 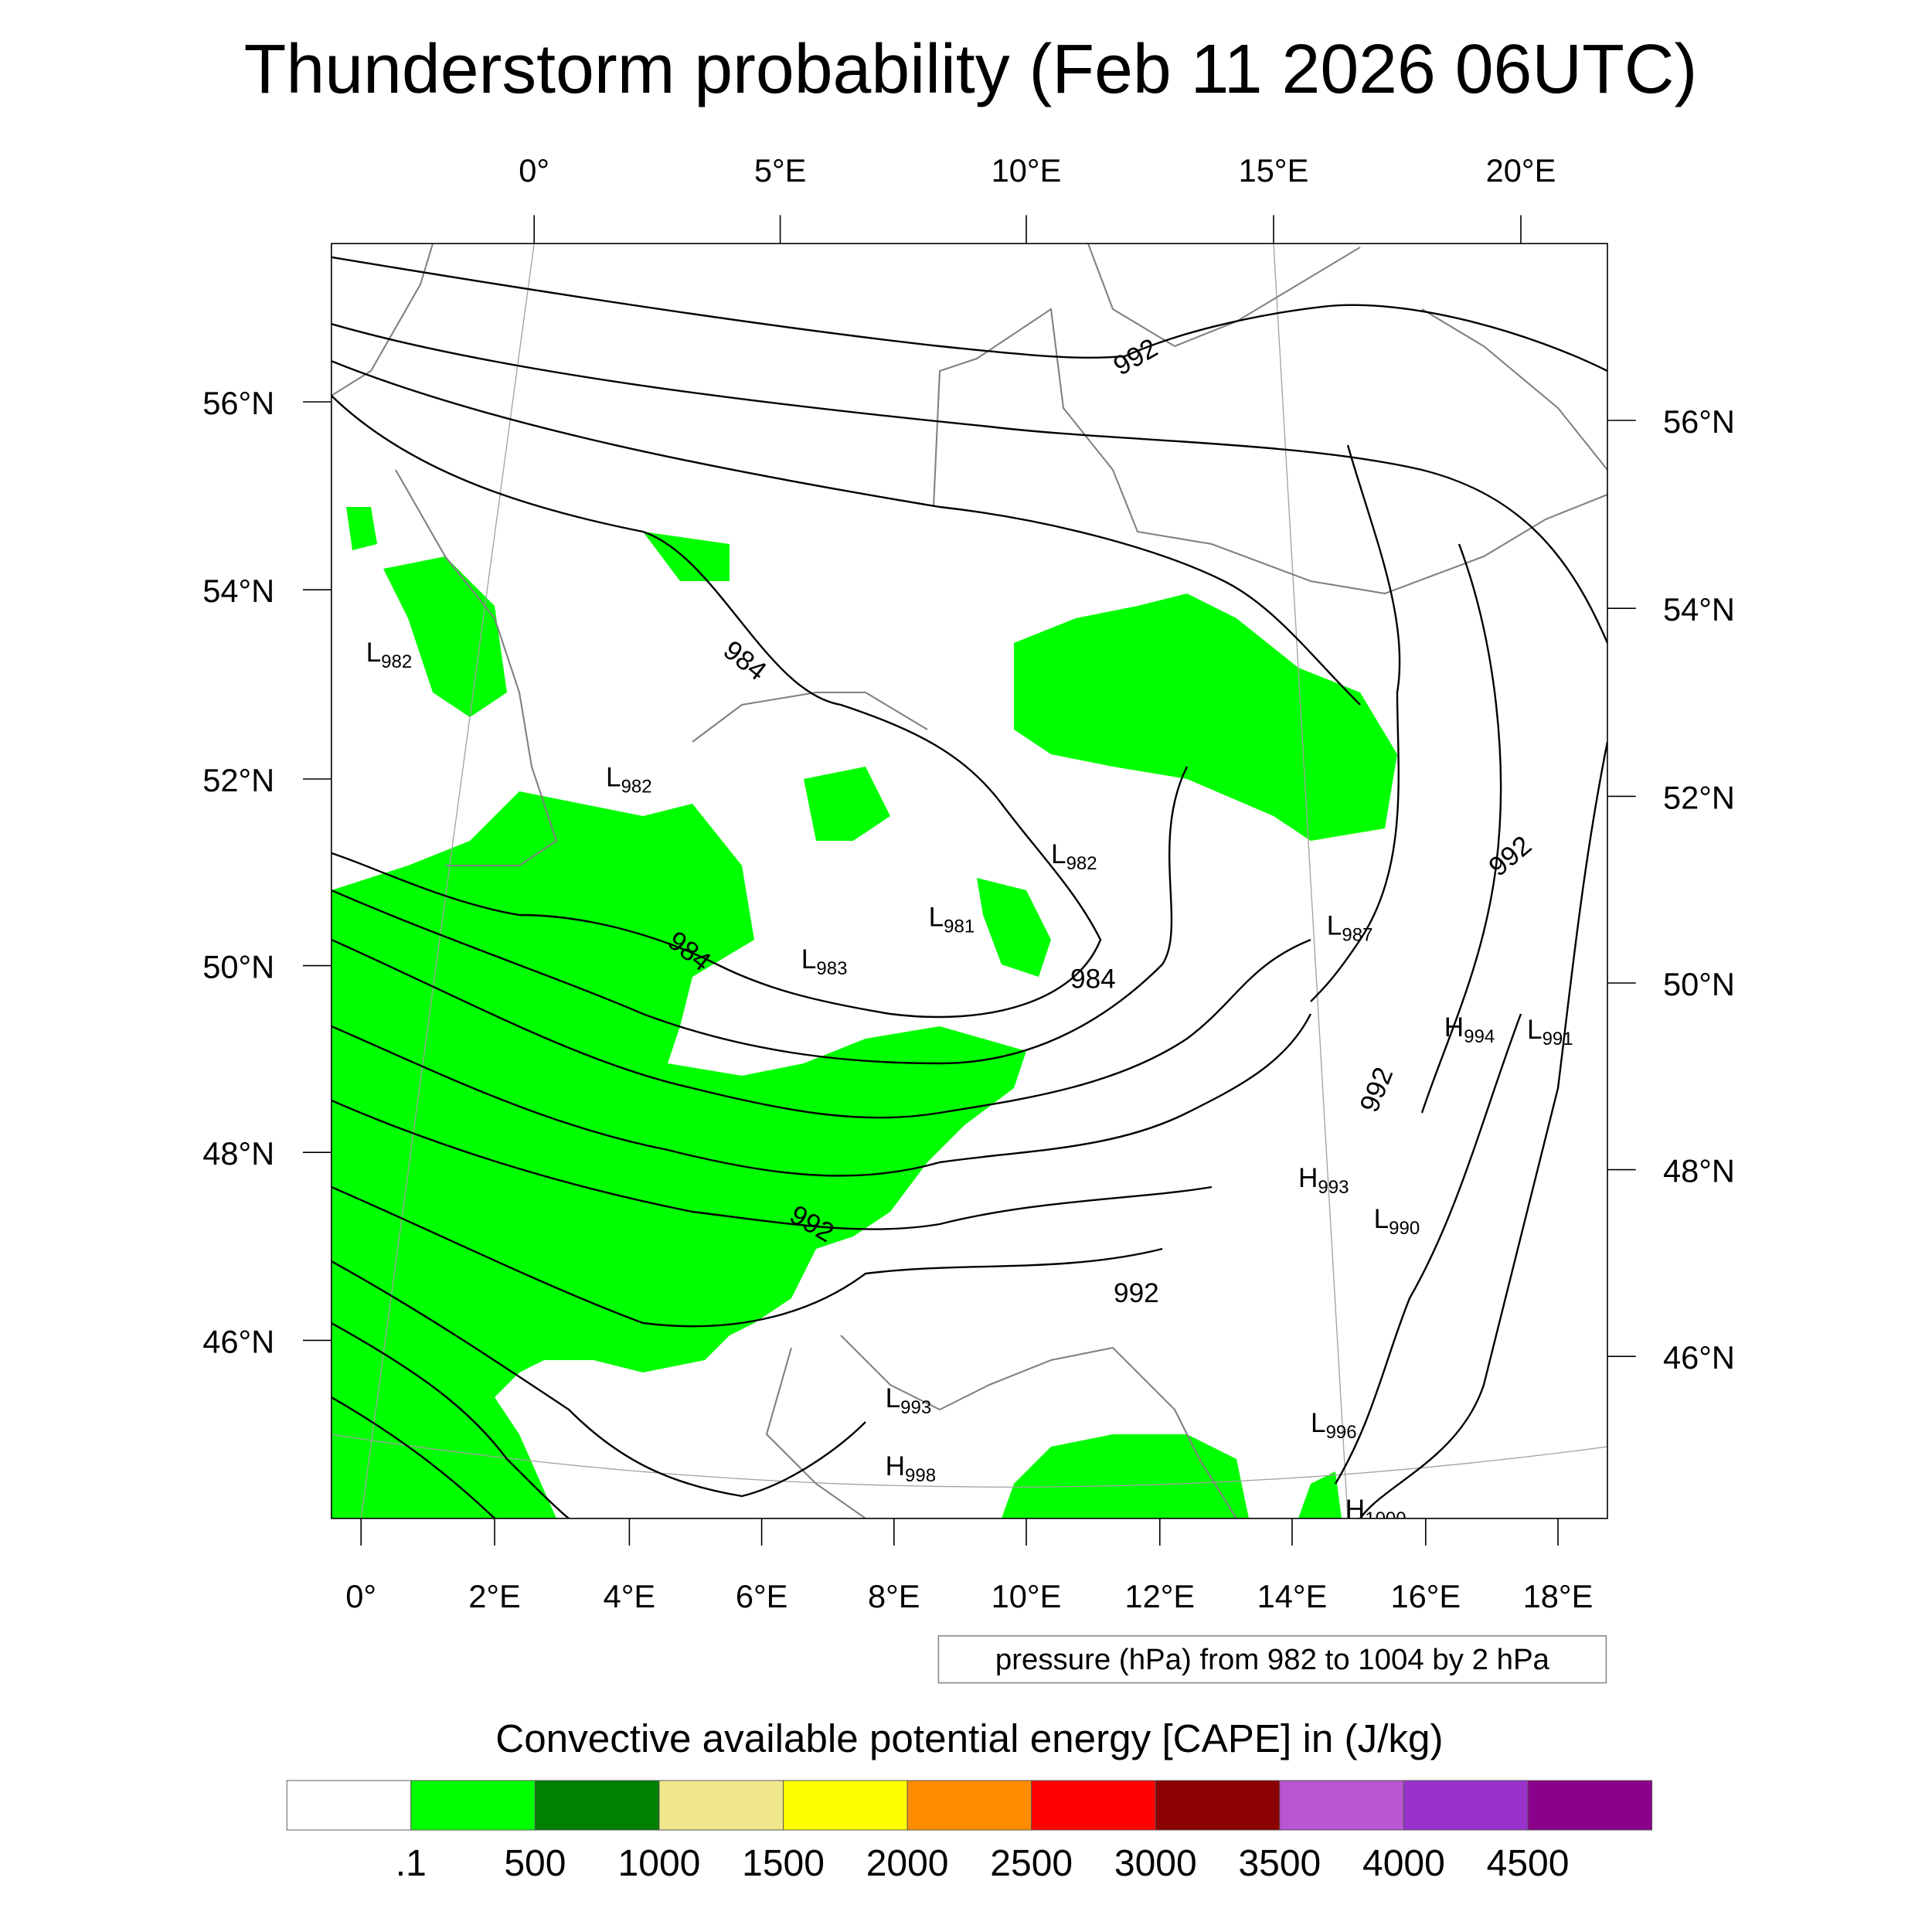 What do you see at coordinates (909, 1400) in the screenshot?
I see `pressure-center-label: L993` at bounding box center [909, 1400].